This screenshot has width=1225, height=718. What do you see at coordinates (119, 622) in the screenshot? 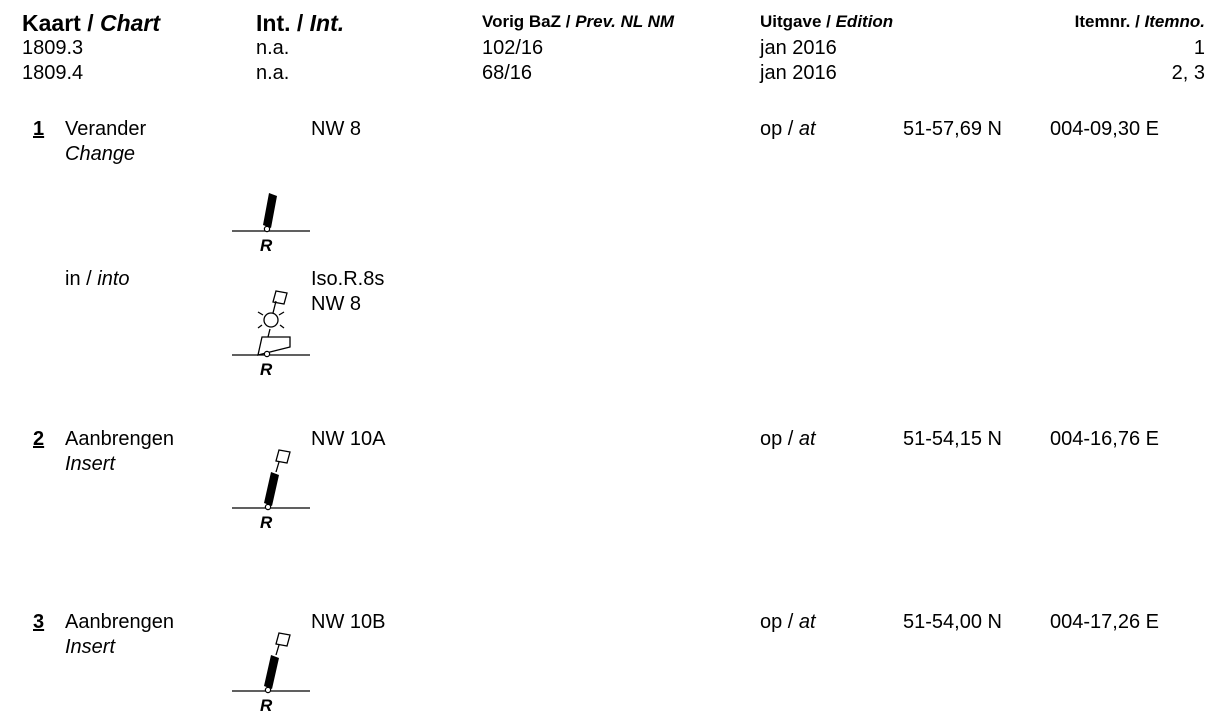
I see `item-3-action-nl: Aanbrengen` at bounding box center [119, 622].